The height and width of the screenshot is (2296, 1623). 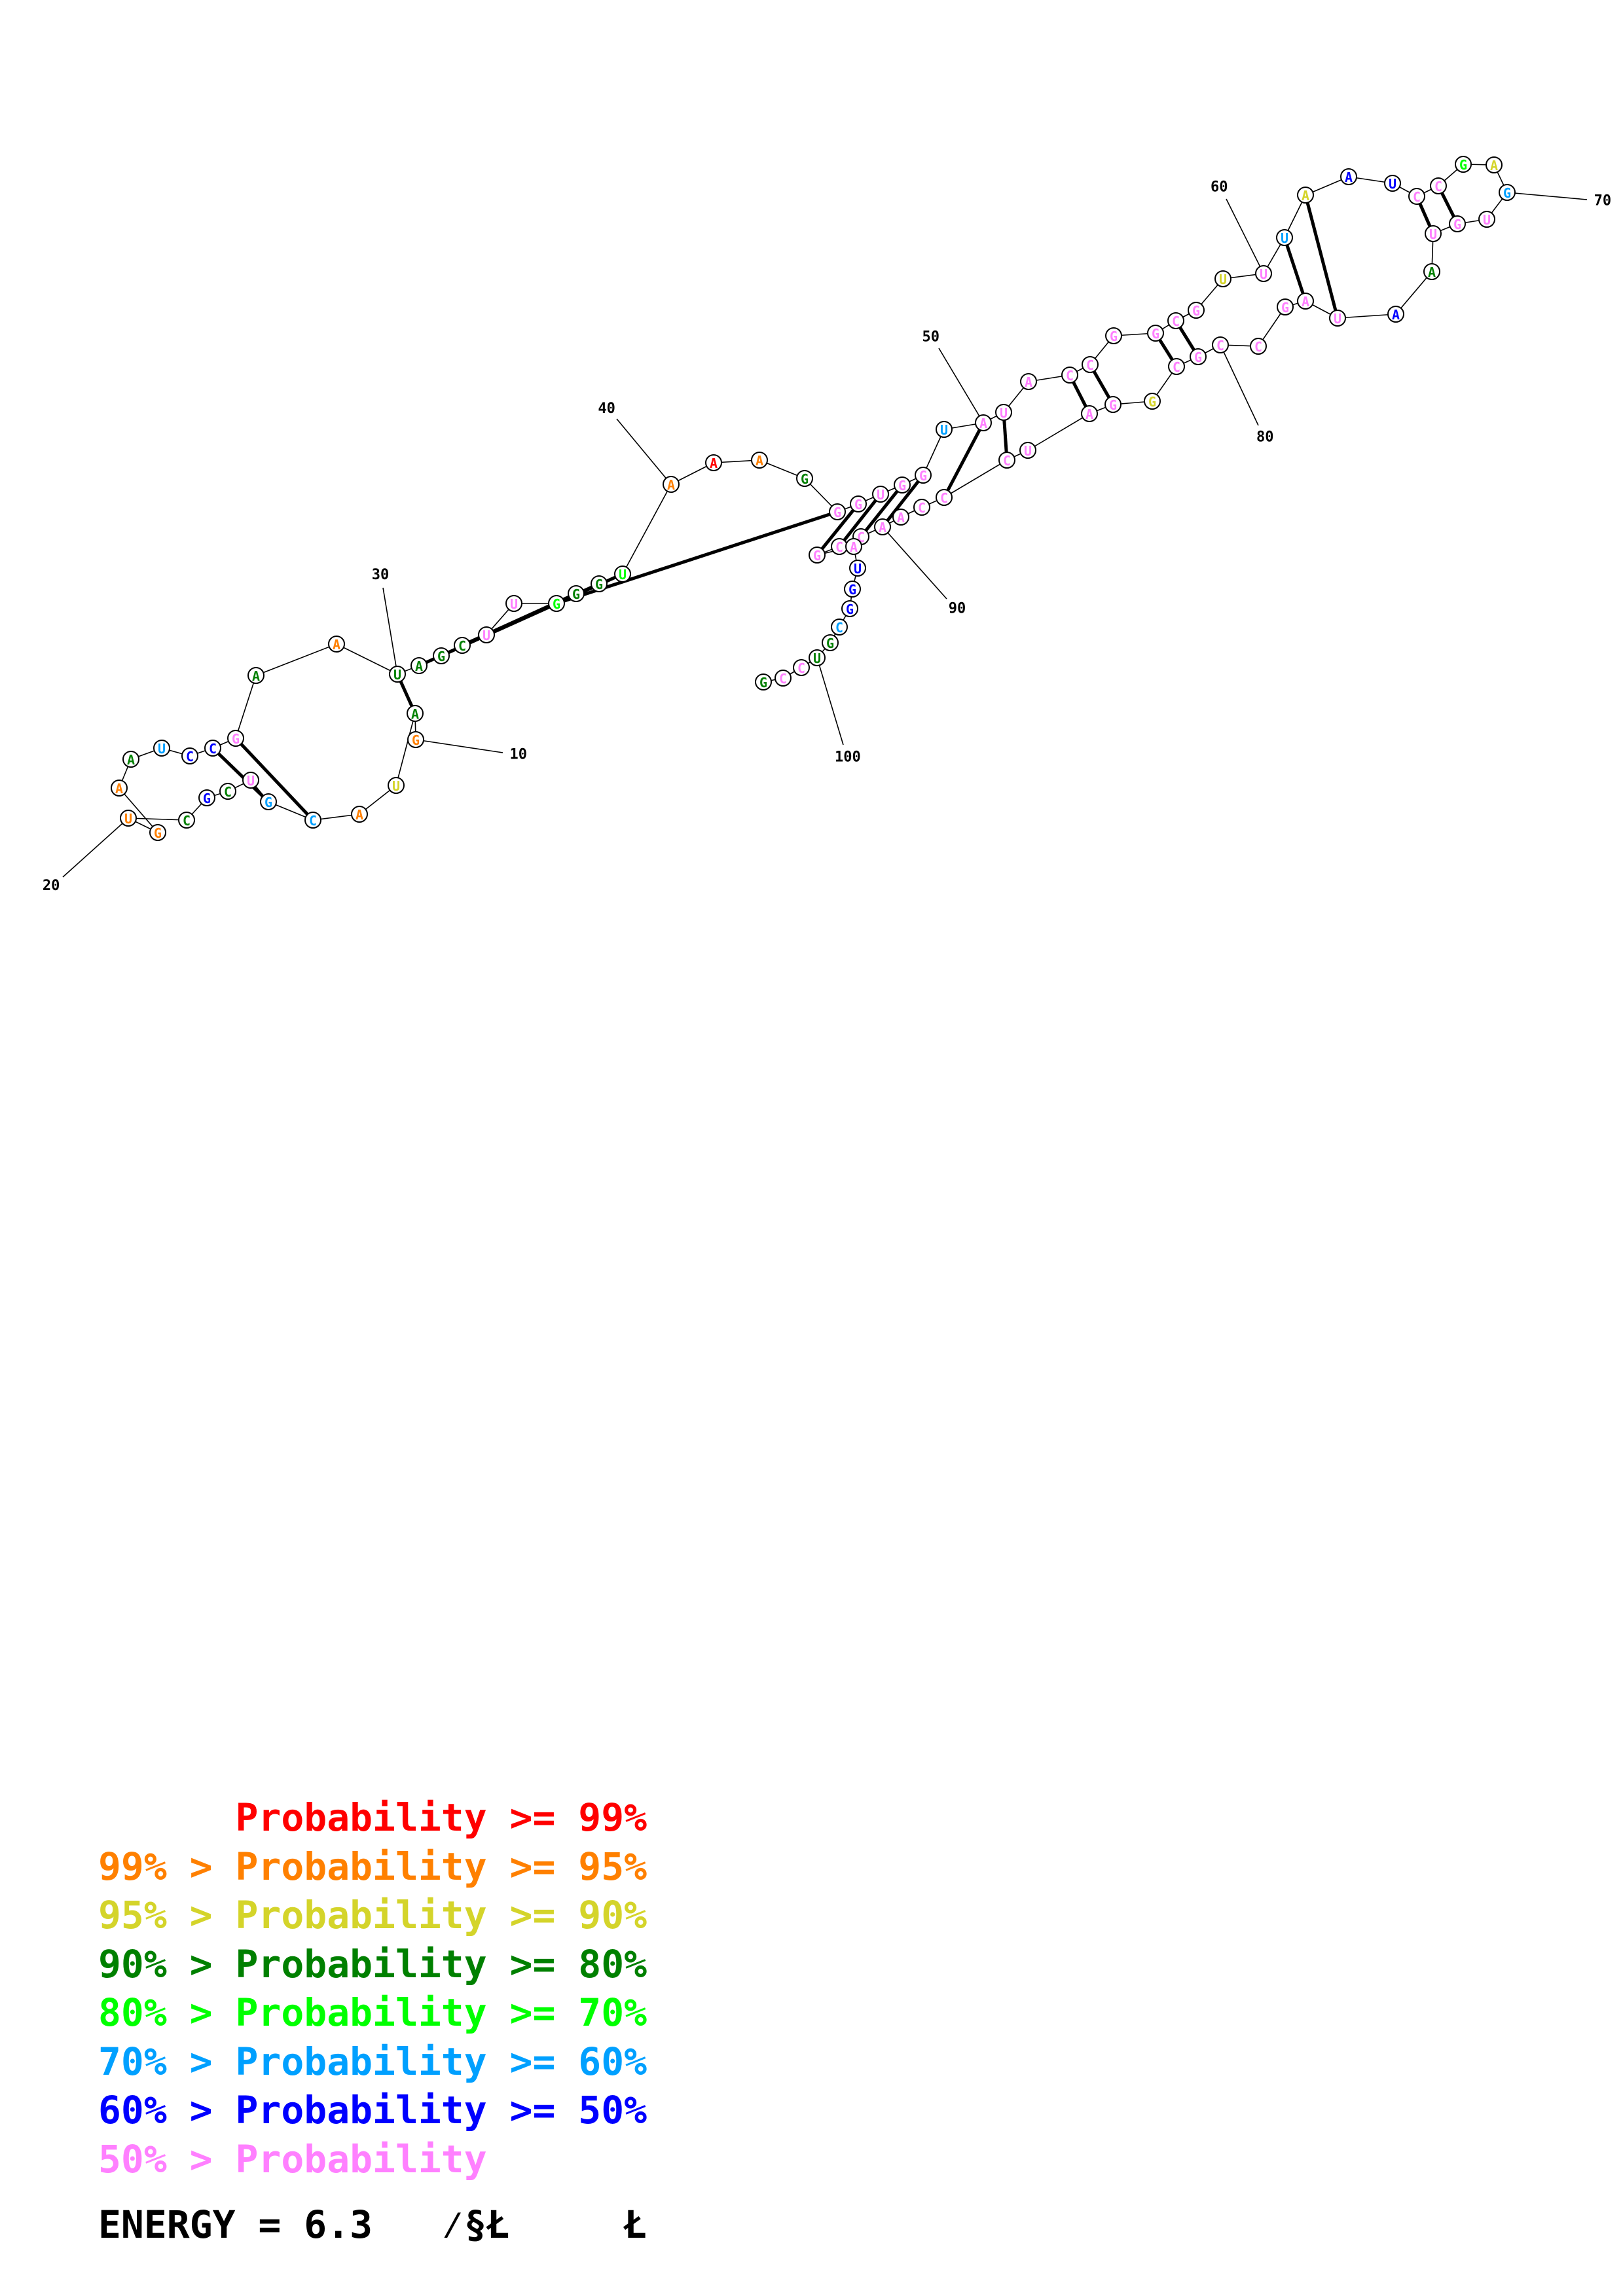 I want to click on legend-row: 95% > Probability >= 90%, so click(x=372, y=1915).